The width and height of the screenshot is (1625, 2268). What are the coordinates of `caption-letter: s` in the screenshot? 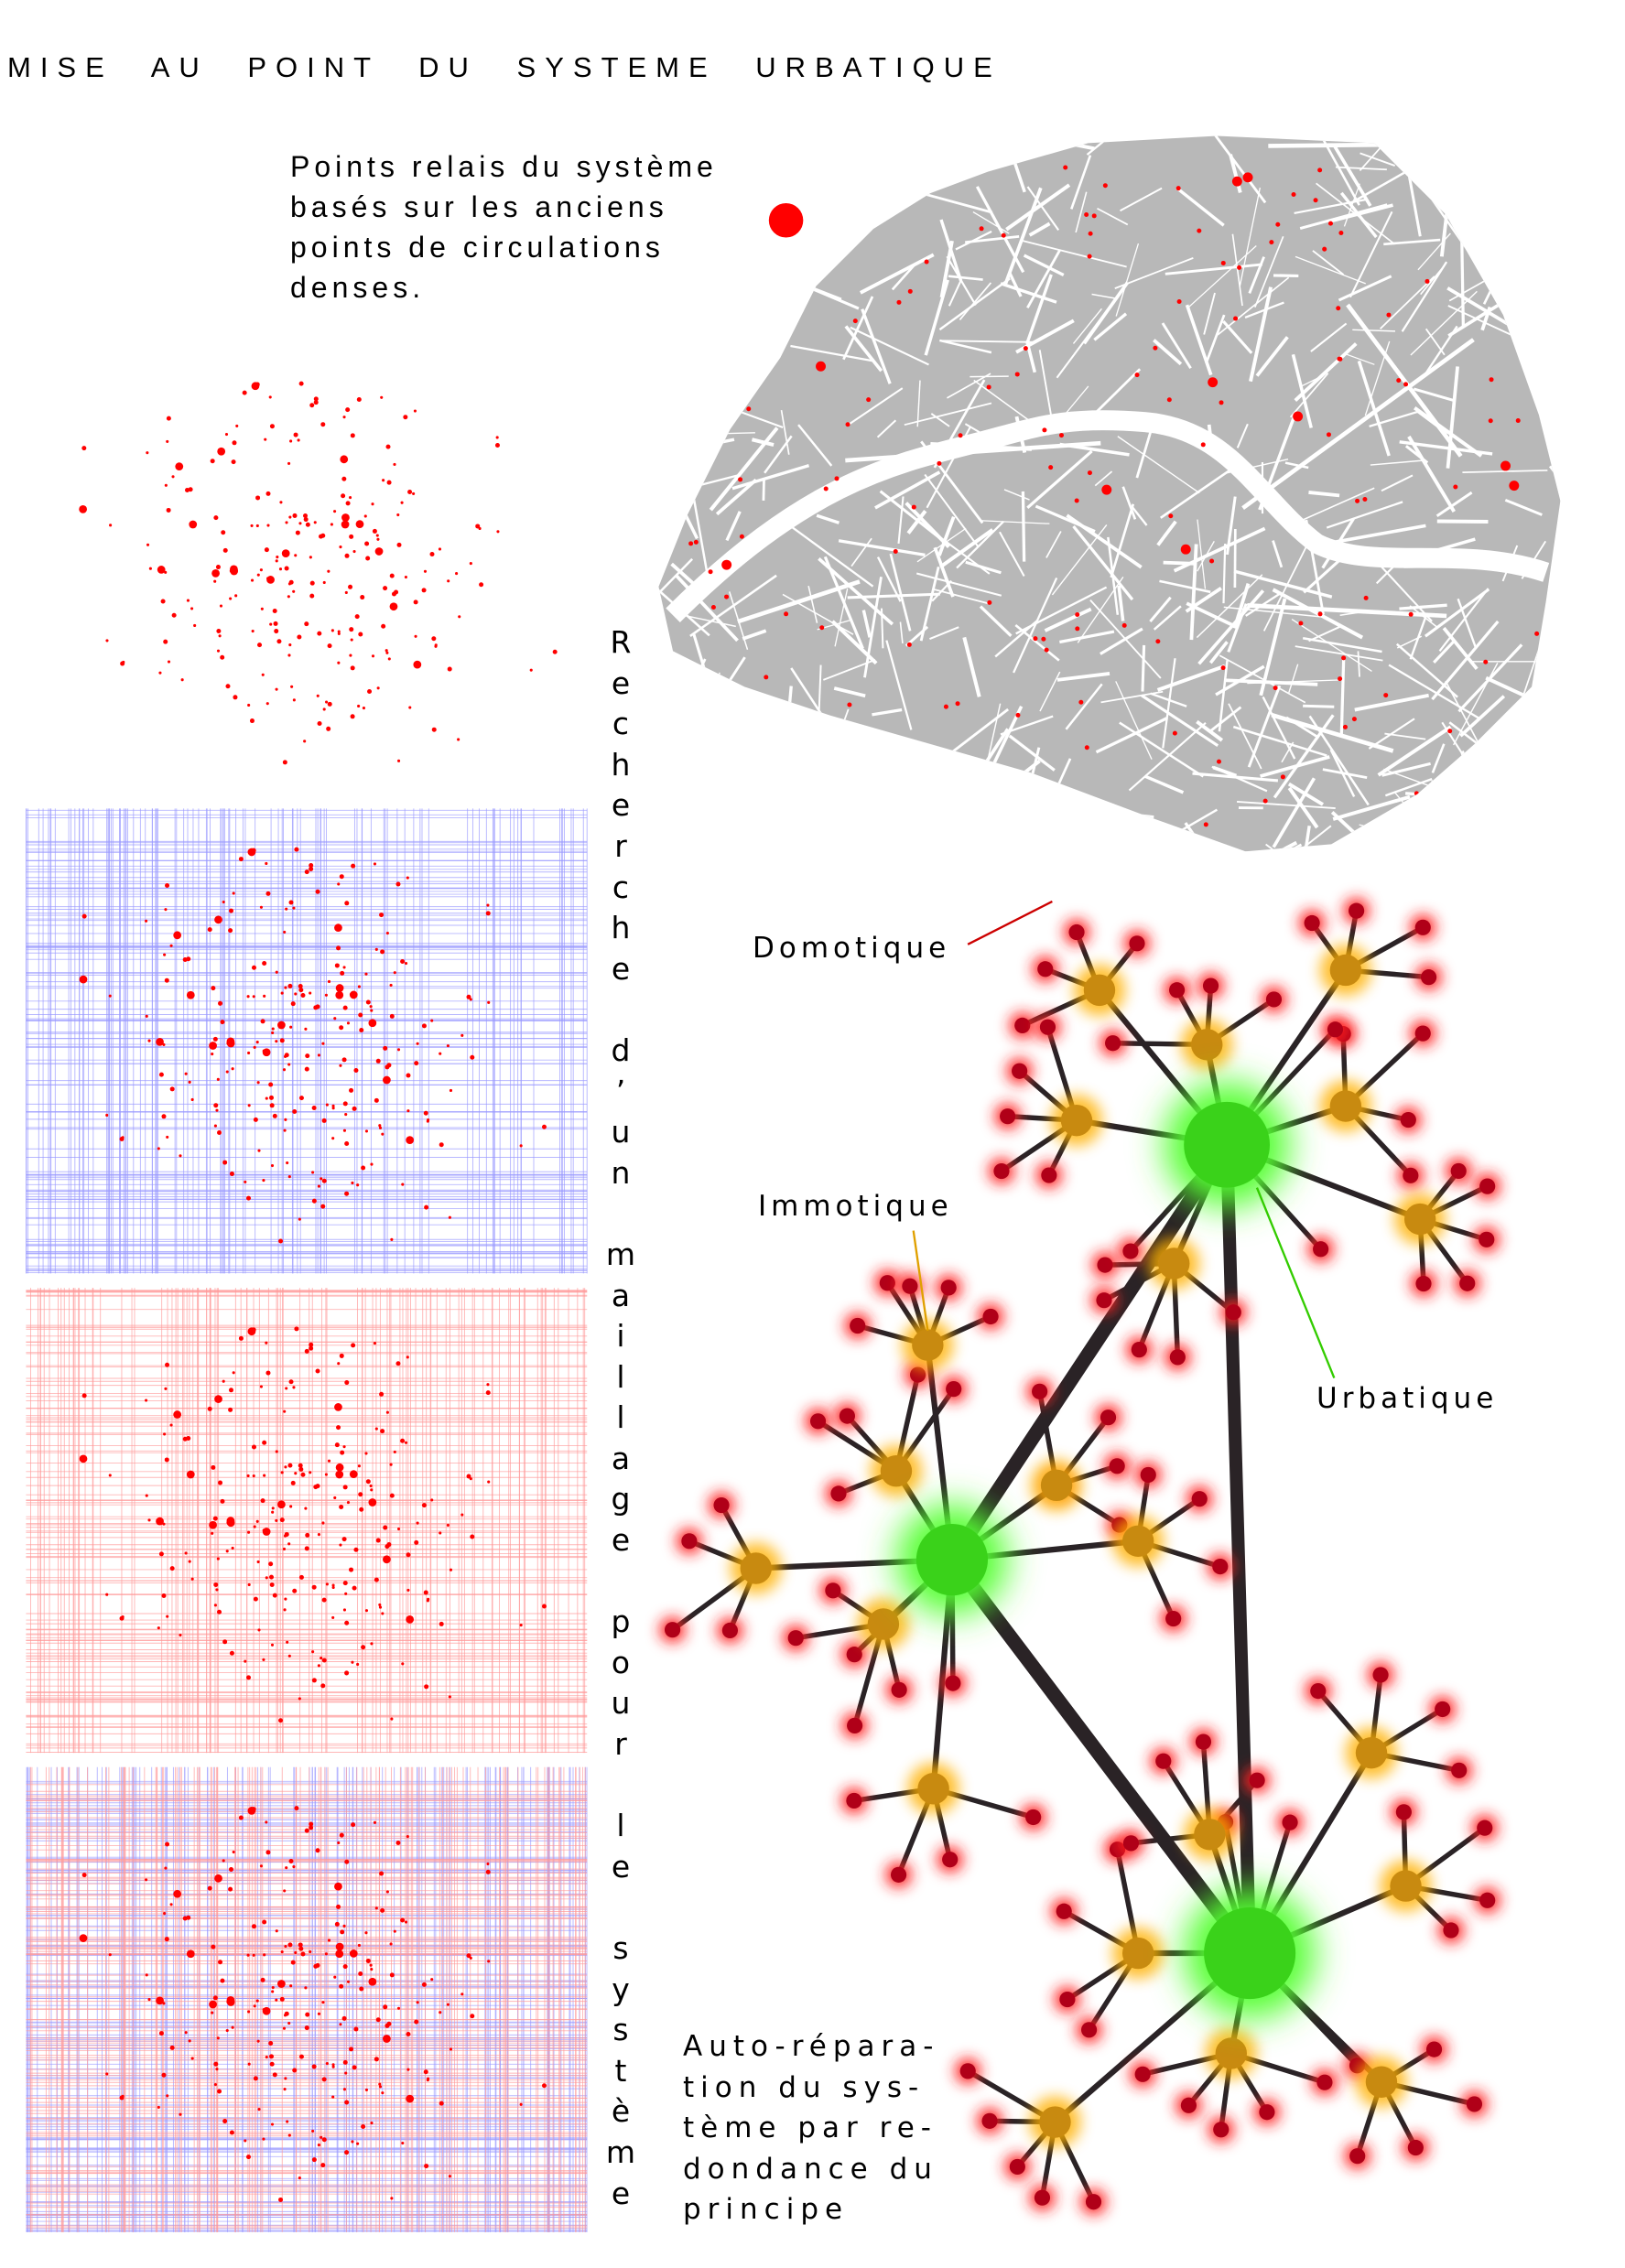 It's located at (620, 2030).